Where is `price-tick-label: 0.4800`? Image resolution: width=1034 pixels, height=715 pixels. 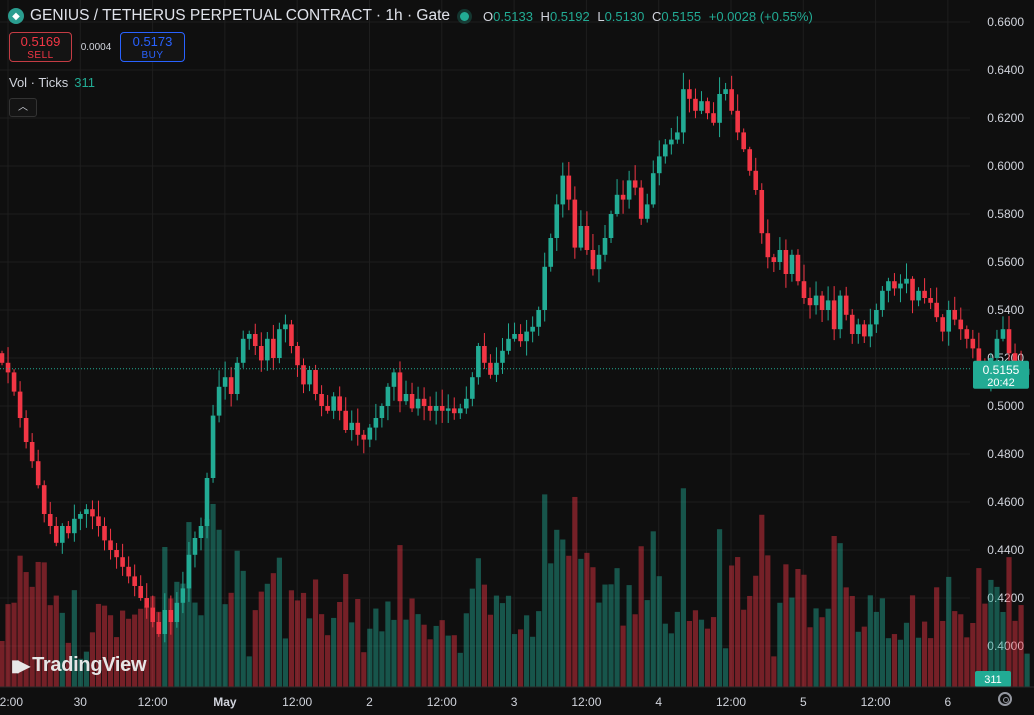
price-tick-label: 0.4800 is located at coordinates (1005, 454).